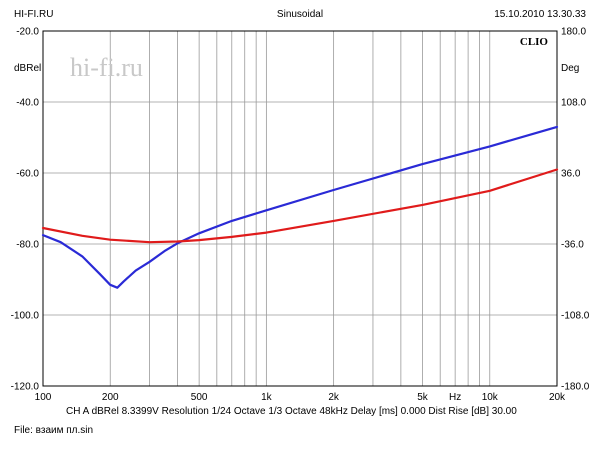 The image size is (600, 450). I want to click on y-axis-label: dBRel, so click(27, 68).